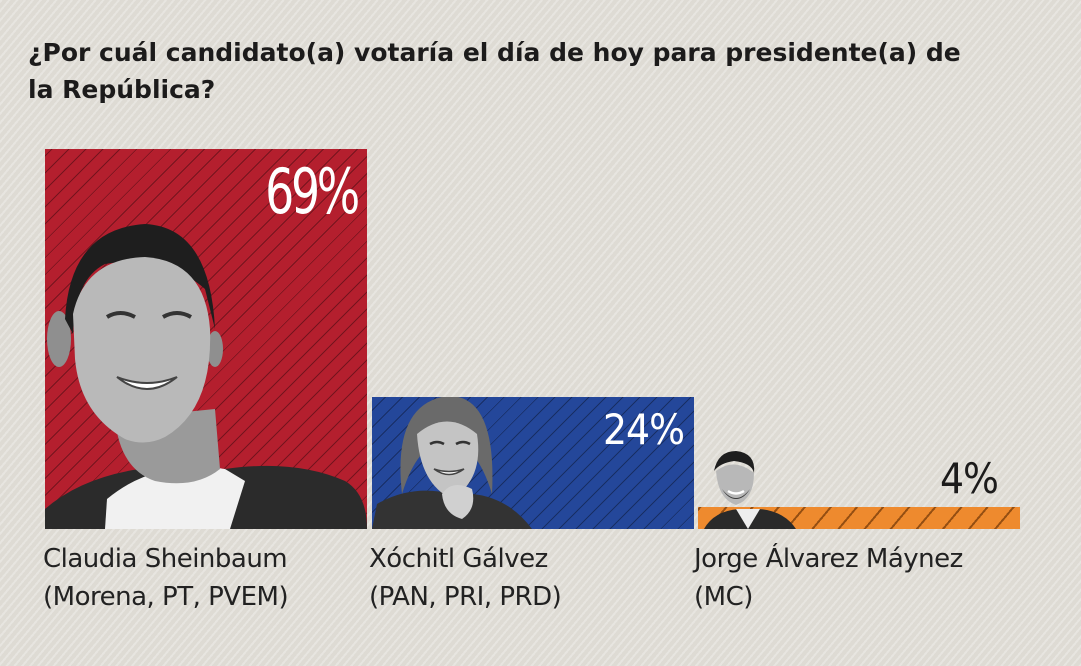  I want to click on candidate-parties: (Morena, PT, PVEM), so click(166, 597).